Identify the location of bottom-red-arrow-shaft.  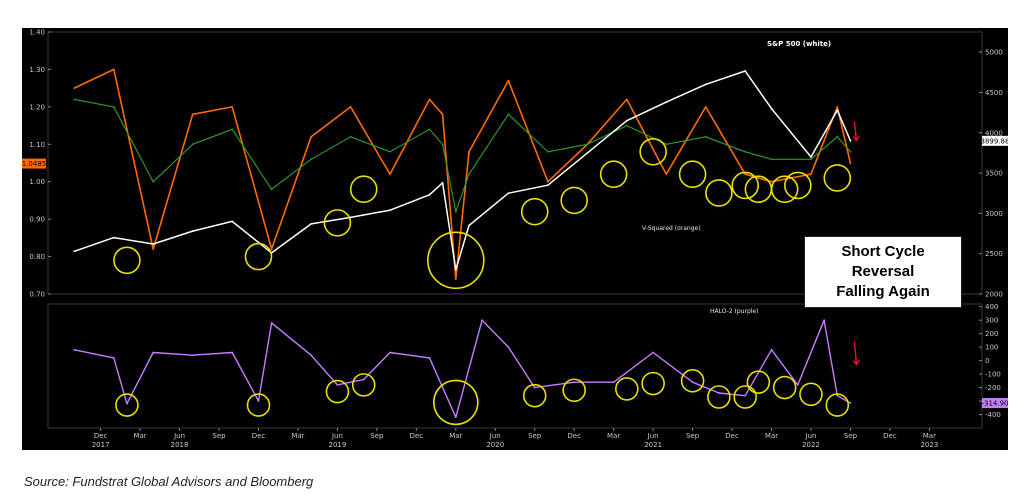
(855, 353).